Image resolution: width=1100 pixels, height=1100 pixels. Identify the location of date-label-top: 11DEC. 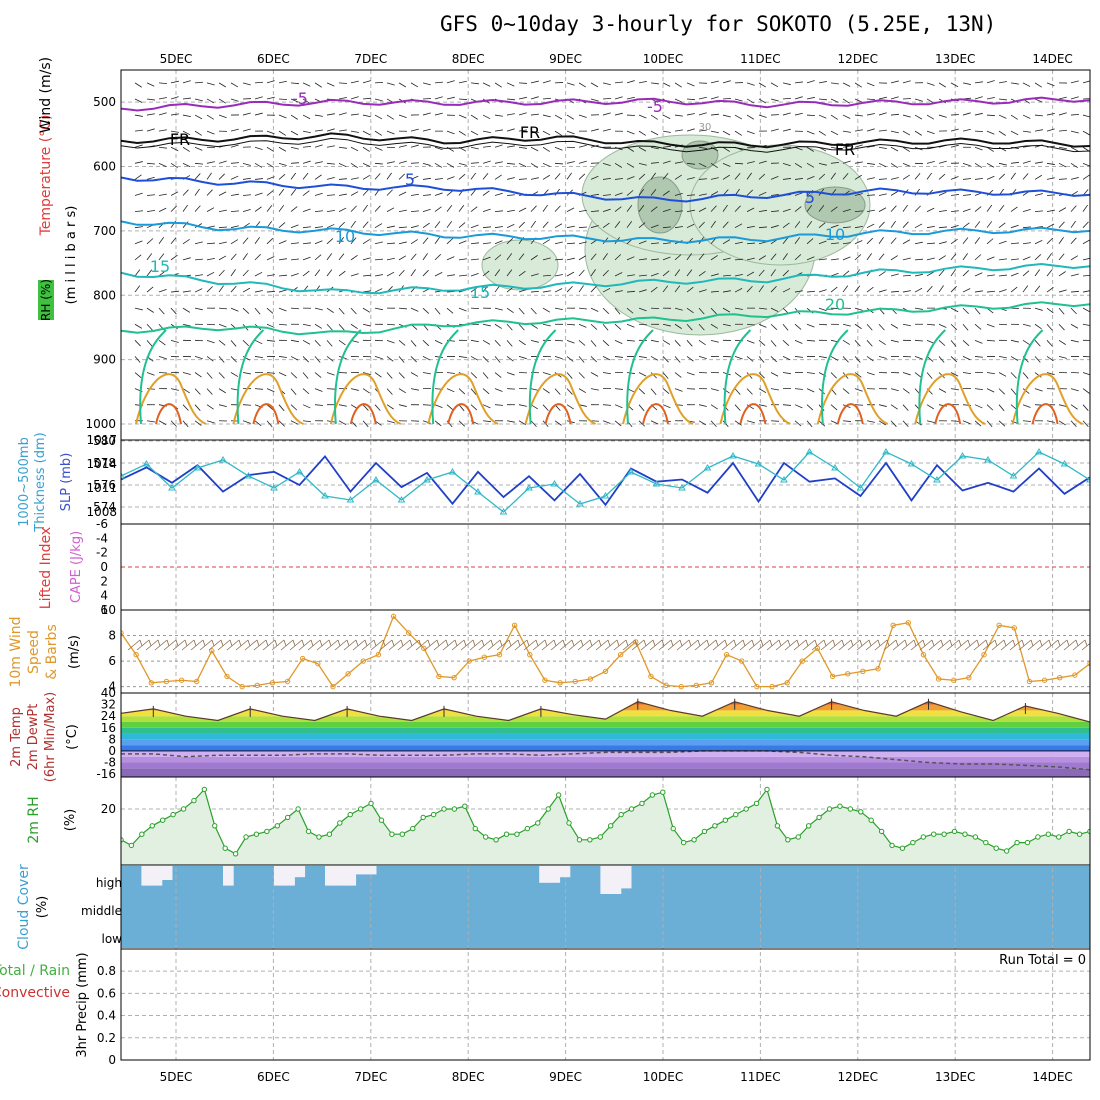
(760, 59).